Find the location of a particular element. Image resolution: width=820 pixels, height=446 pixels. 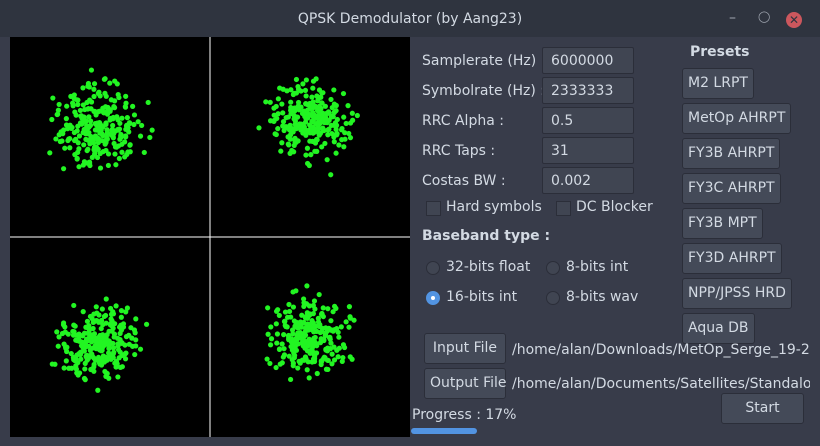

preset-button: MetOp AHRPT is located at coordinates (737, 118).